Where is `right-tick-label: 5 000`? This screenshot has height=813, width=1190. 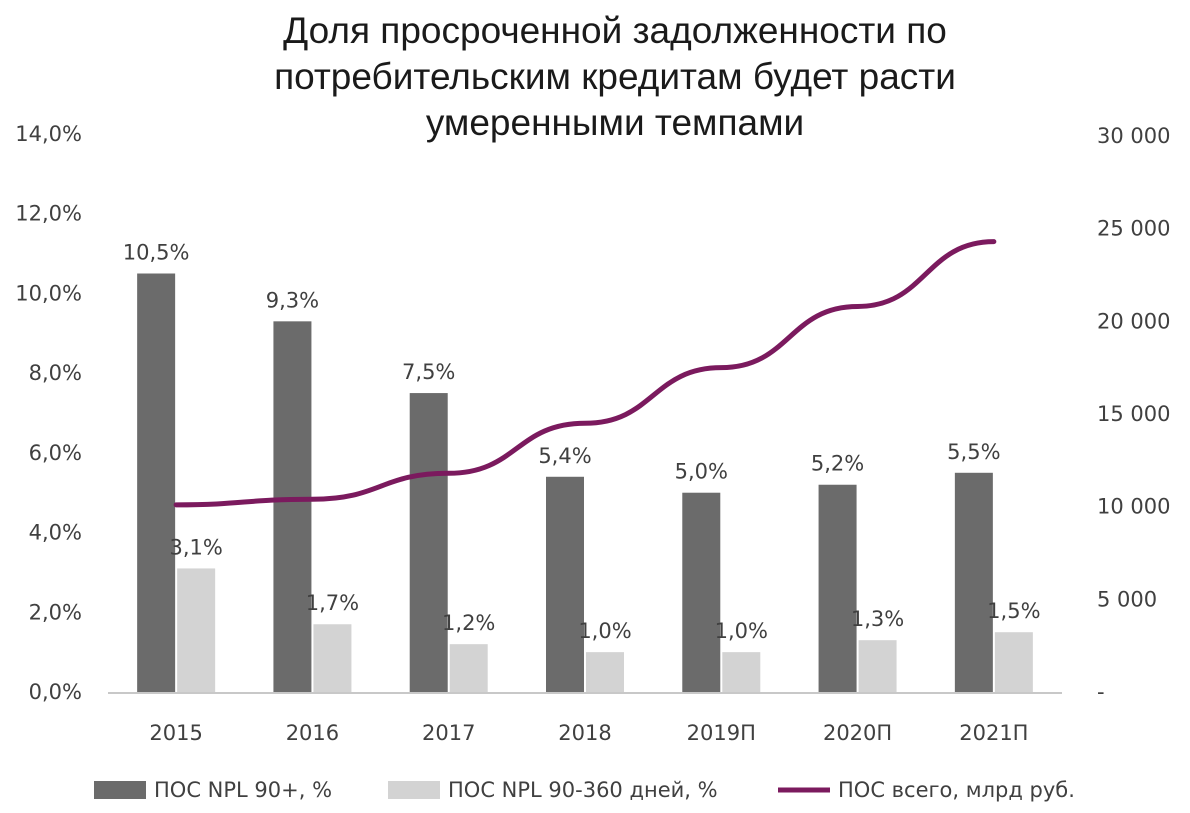
right-tick-label: 5 000 is located at coordinates (1127, 599).